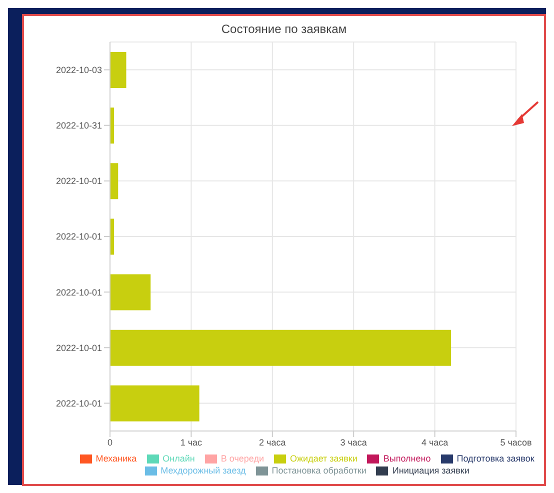 Image resolution: width=554 pixels, height=493 pixels. Describe the element at coordinates (272, 442) in the screenshot. I see `x-tick-label: 2 часа` at that location.